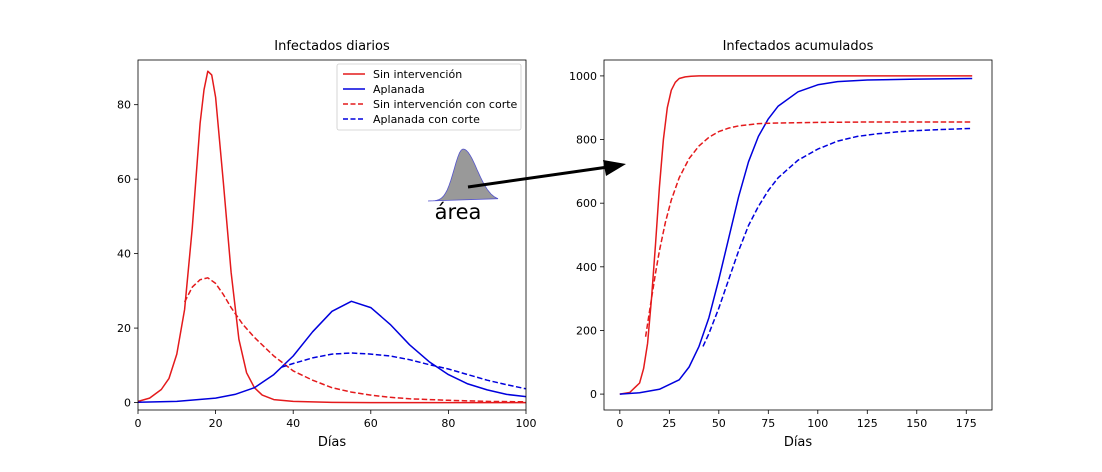  I want to click on x-tick-label: 150, so click(916, 423).